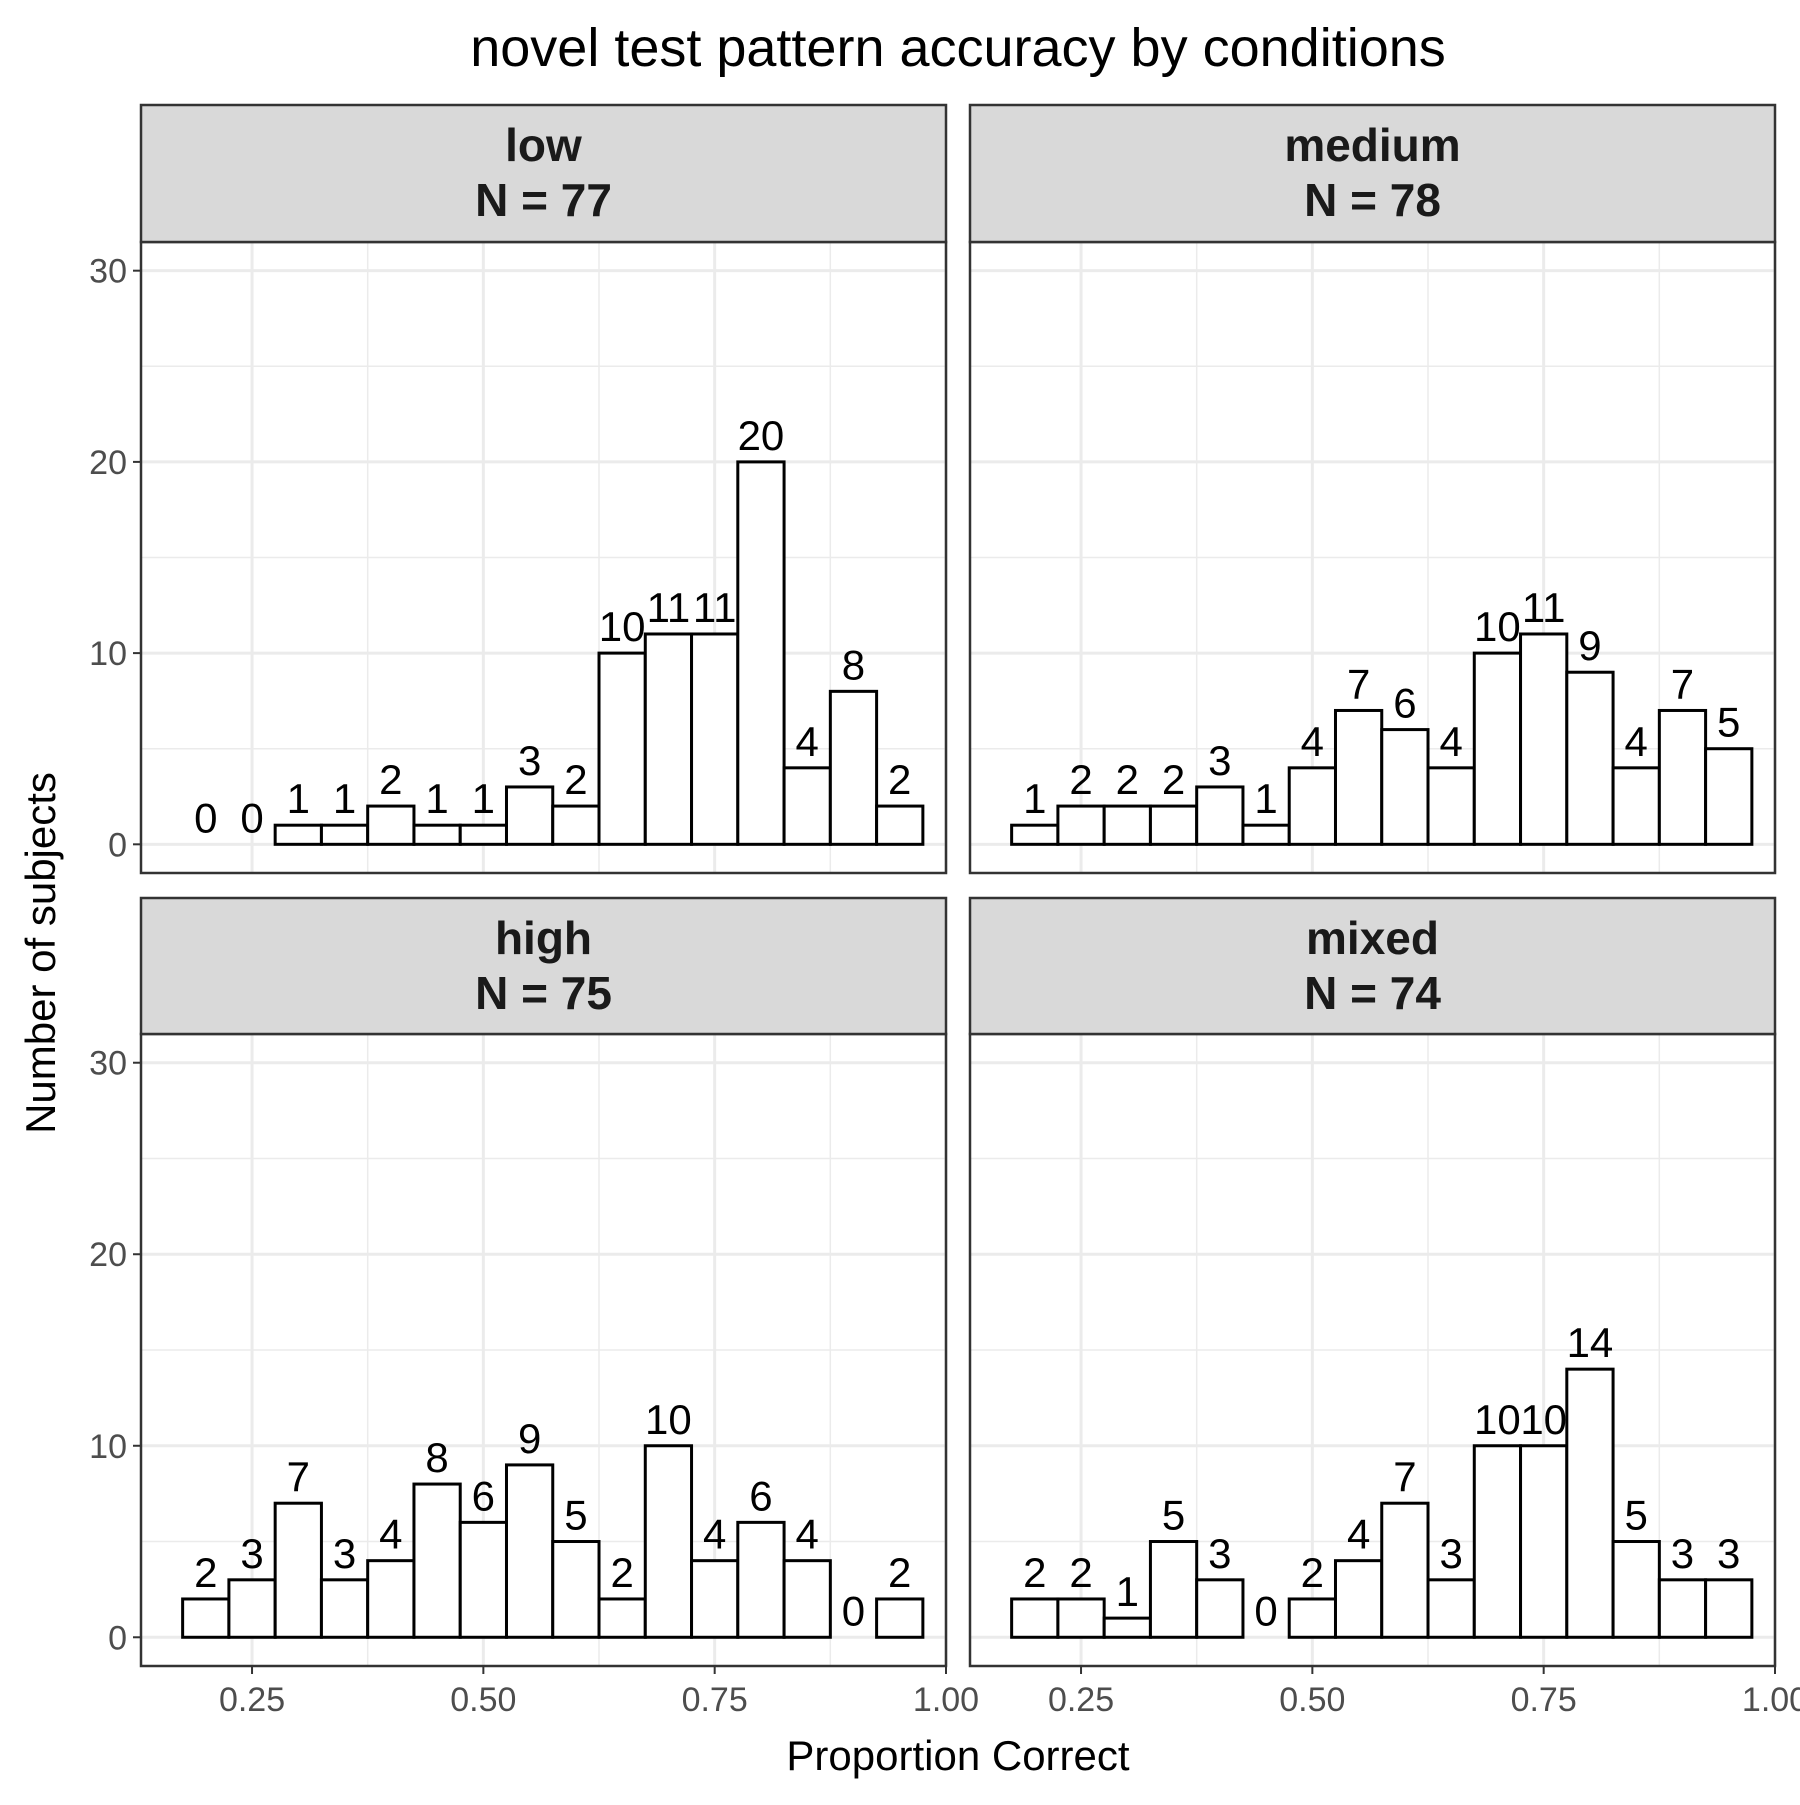 Image resolution: width=1800 pixels, height=1805 pixels. I want to click on bar-value-label: 9, so click(529, 1438).